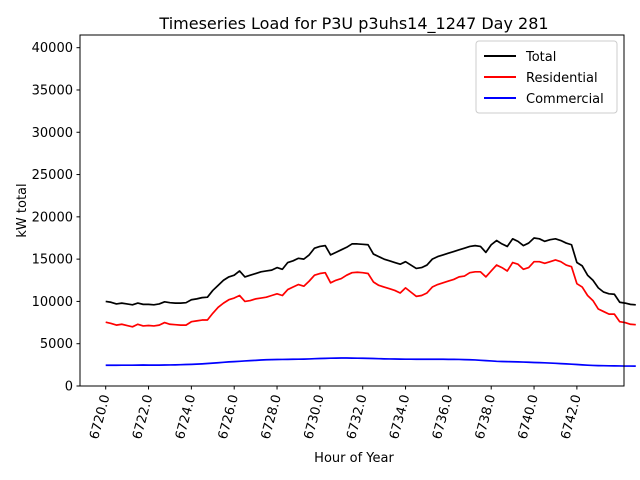 Image resolution: width=640 pixels, height=480 pixels. What do you see at coordinates (69, 387) in the screenshot?
I see `y-tick-label: 0` at bounding box center [69, 387].